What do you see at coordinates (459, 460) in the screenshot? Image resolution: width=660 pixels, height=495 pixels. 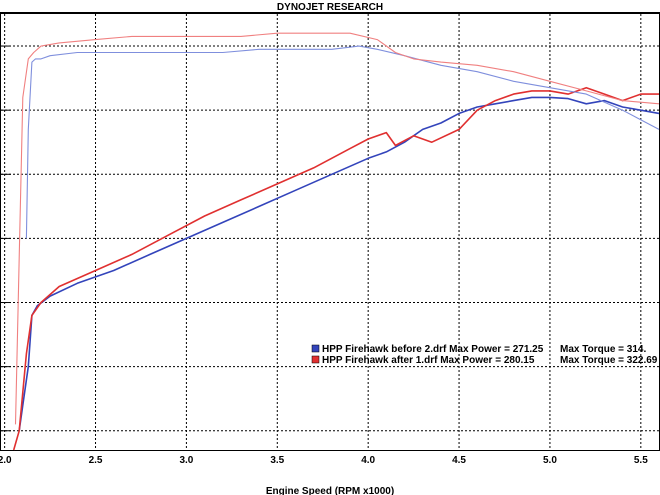 I see `x-tick-label: 4.5` at bounding box center [459, 460].